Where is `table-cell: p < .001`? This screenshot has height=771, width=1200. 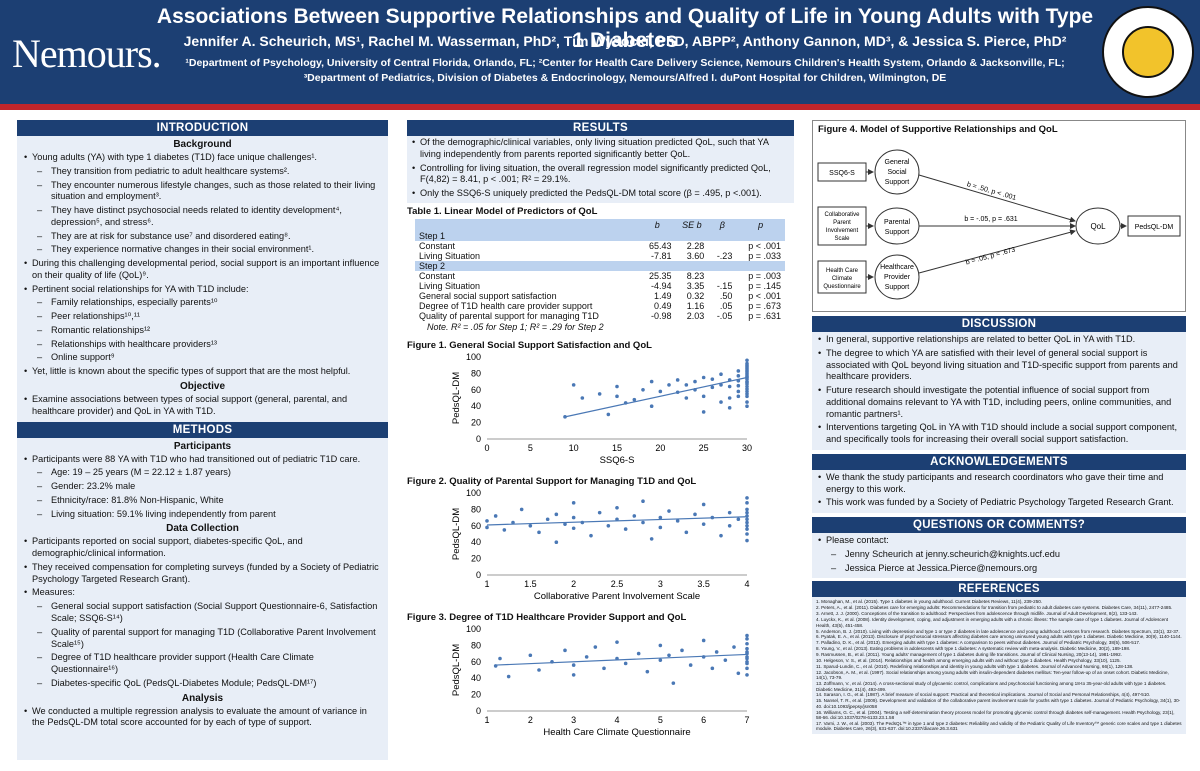
table-cell: p < .001 is located at coordinates (764, 295).